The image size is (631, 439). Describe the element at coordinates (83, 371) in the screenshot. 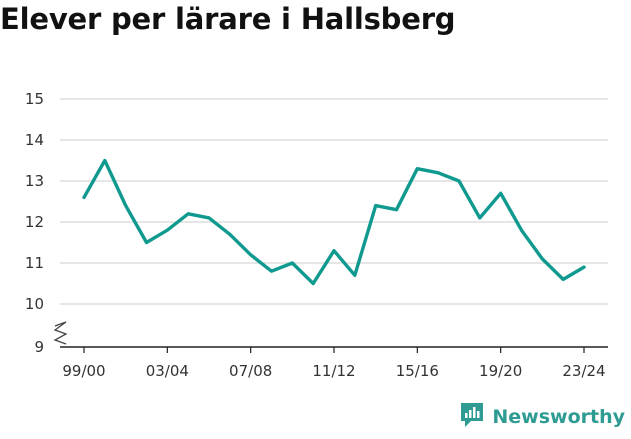

I see `x-tick-label: 99/00` at that location.